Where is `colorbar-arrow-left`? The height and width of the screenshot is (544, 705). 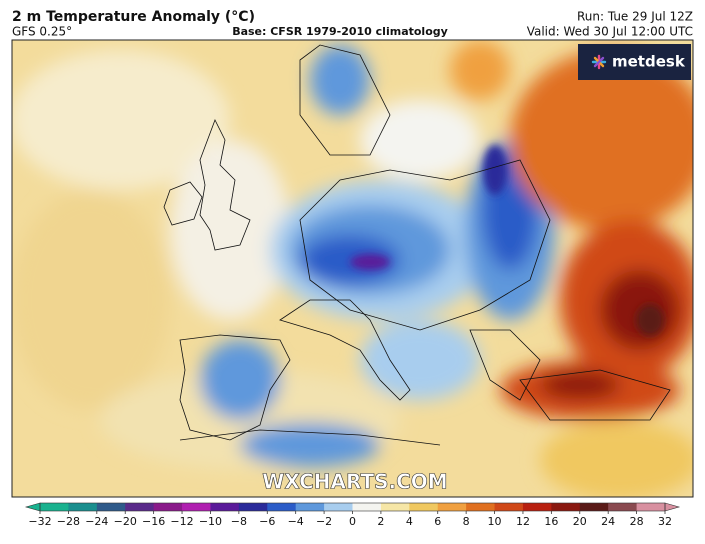
colorbar-arrow-left is located at coordinates (32, 507).